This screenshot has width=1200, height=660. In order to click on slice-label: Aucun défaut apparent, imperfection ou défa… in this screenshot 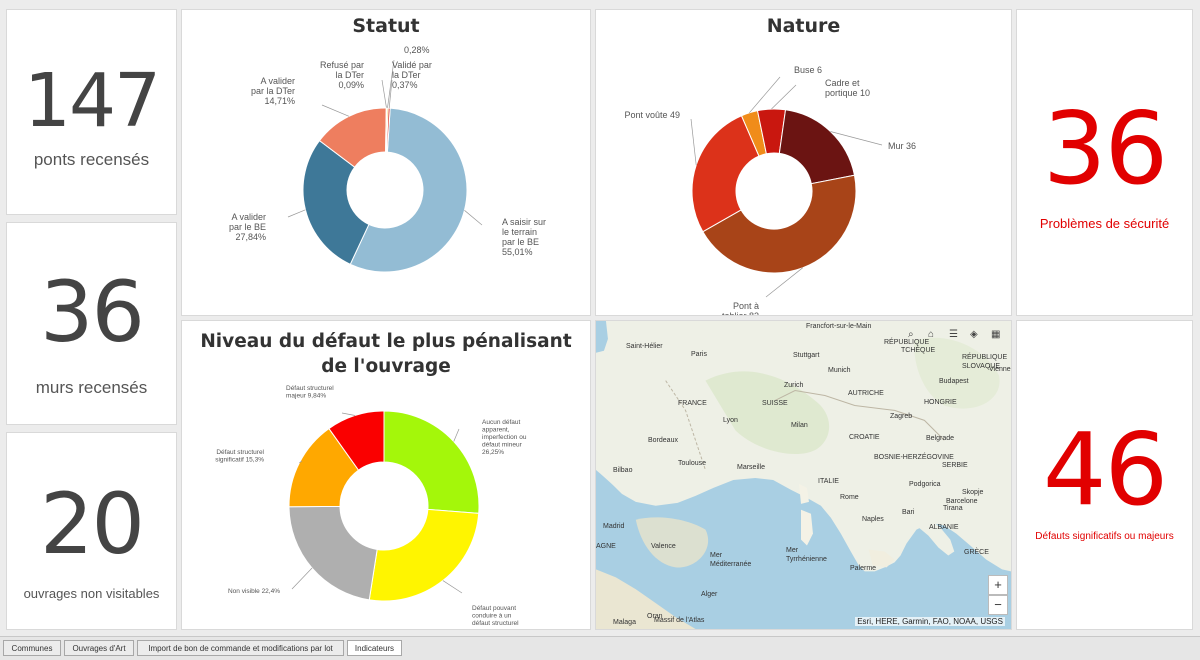, I will do `click(504, 437)`.